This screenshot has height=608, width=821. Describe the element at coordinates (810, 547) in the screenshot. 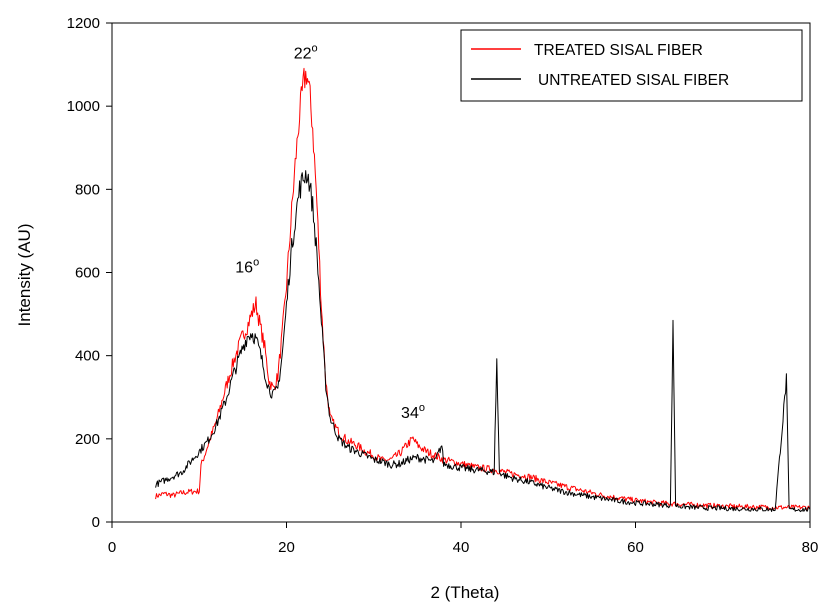

I see `x-tick-label: 80` at that location.